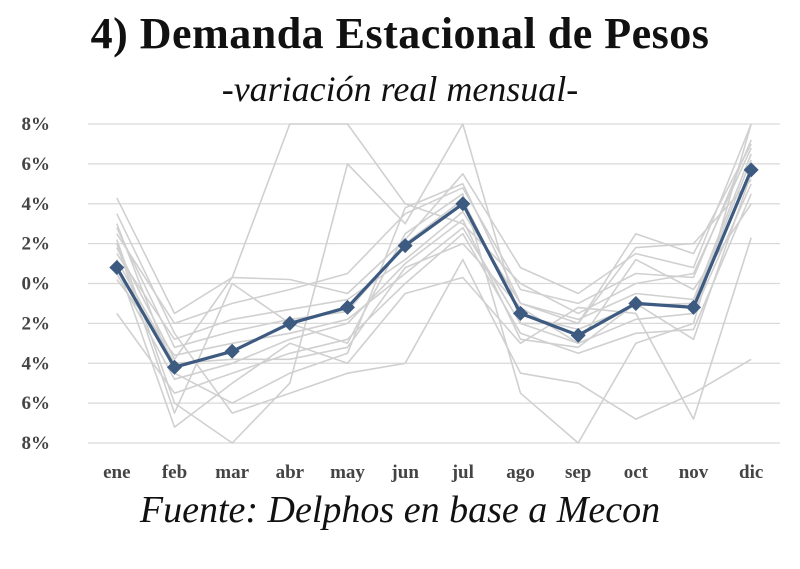  I want to click on x-tick-label: ene, so click(116, 472).